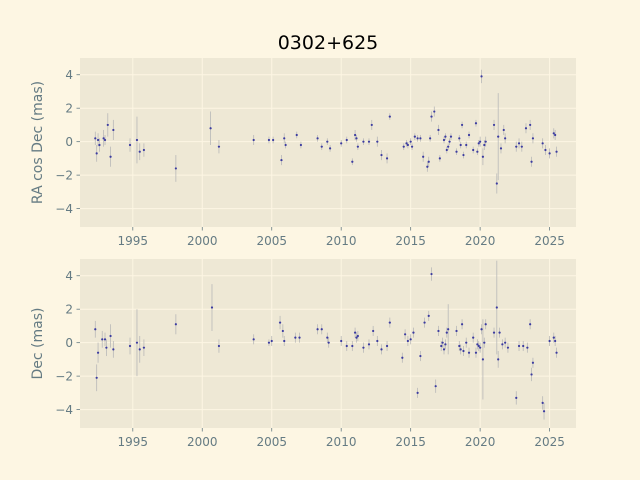 Image resolution: width=640 pixels, height=480 pixels. I want to click on x-tick-label: 2010, so click(341, 241).